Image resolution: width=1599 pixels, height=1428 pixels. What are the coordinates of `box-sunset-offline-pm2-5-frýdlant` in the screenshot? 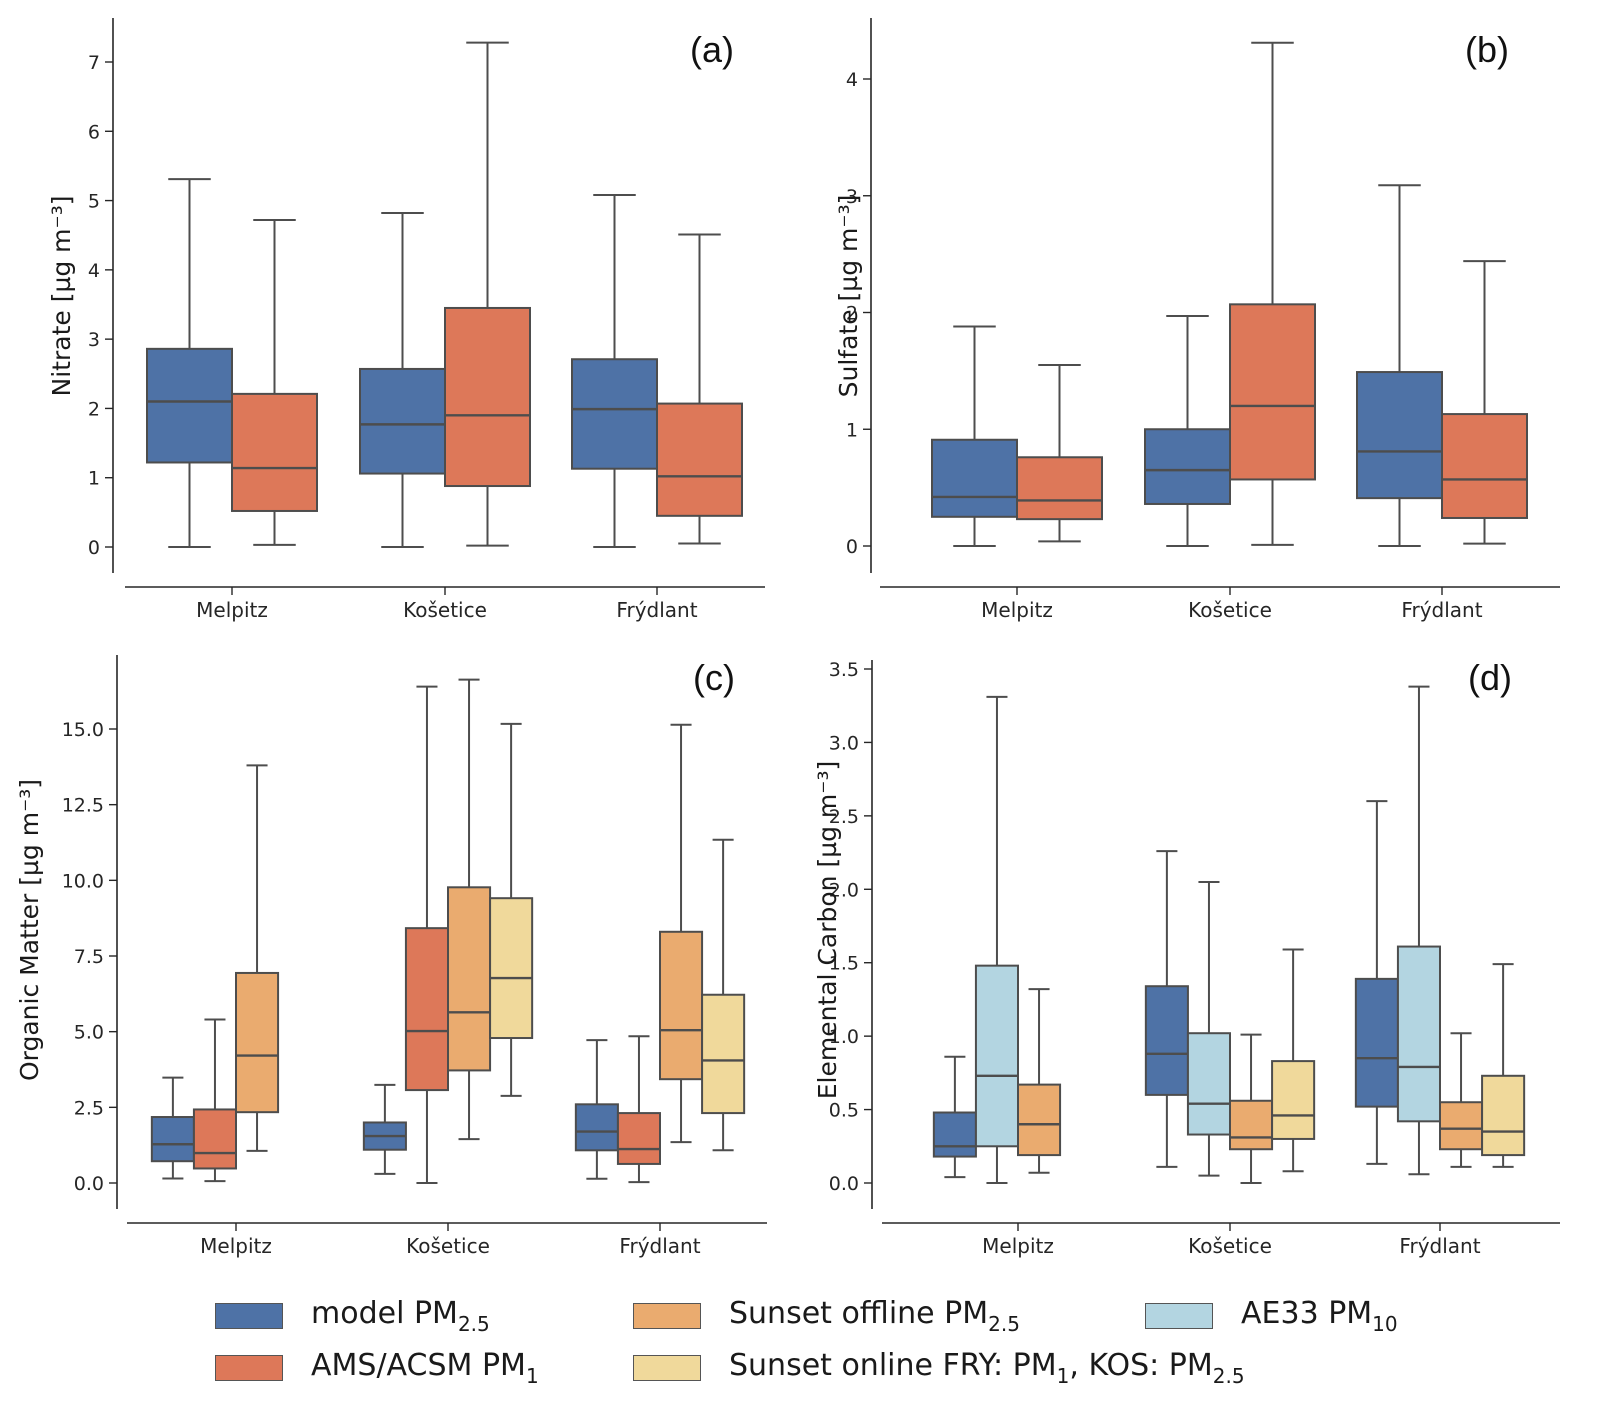 It's located at (681, 933).